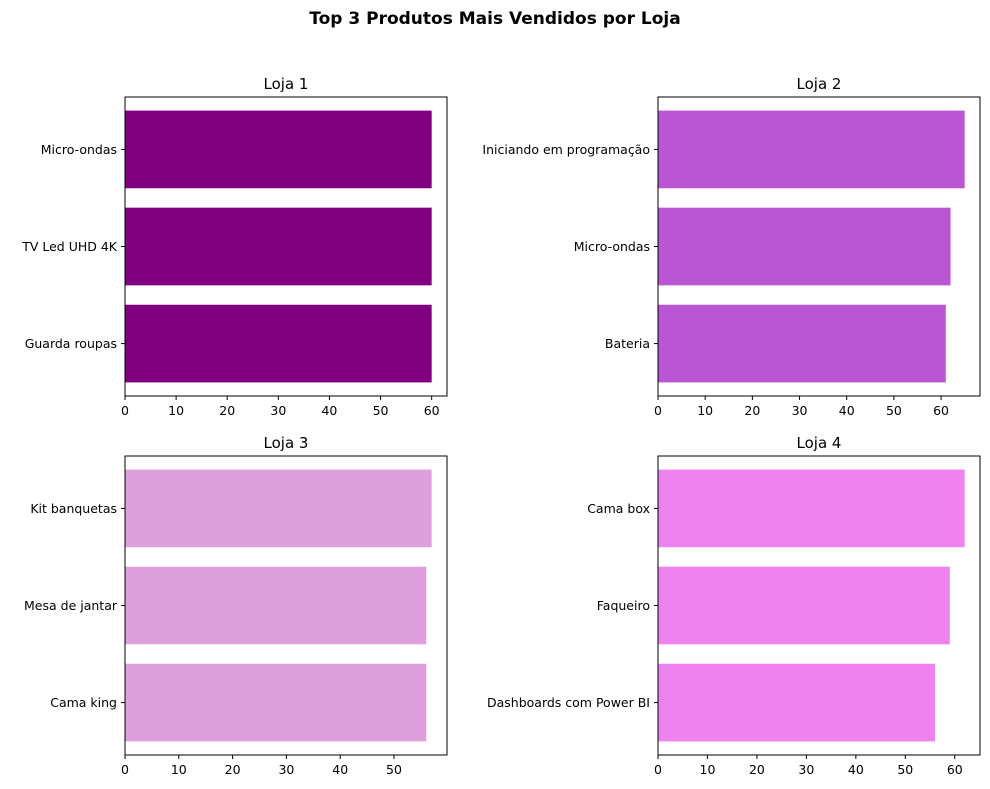 The image size is (990, 789). What do you see at coordinates (623, 605) in the screenshot?
I see `y-tick-label: Faqueiro` at bounding box center [623, 605].